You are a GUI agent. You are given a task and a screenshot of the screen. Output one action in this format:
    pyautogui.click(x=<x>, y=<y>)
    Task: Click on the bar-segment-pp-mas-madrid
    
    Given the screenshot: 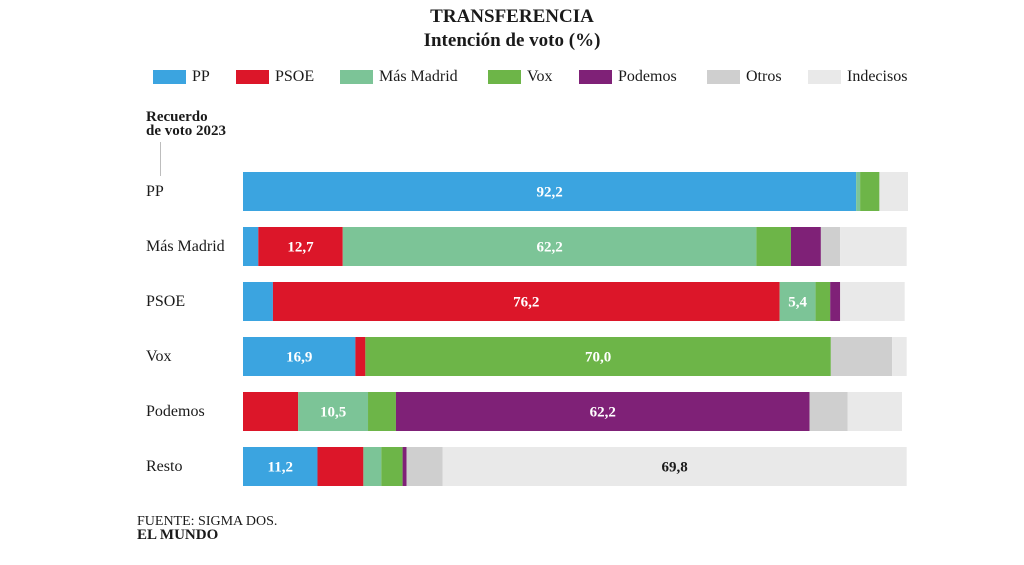 What is the action you would take?
    pyautogui.click(x=858, y=191)
    